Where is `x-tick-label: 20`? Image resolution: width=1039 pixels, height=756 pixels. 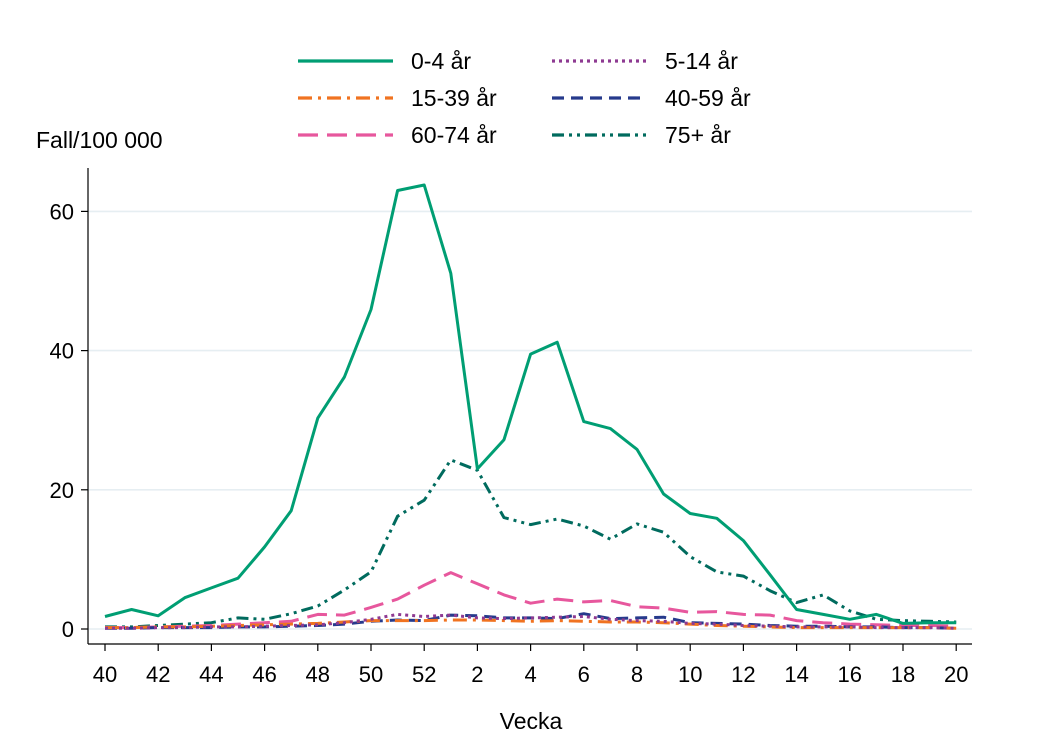 x-tick-label: 20 is located at coordinates (956, 674).